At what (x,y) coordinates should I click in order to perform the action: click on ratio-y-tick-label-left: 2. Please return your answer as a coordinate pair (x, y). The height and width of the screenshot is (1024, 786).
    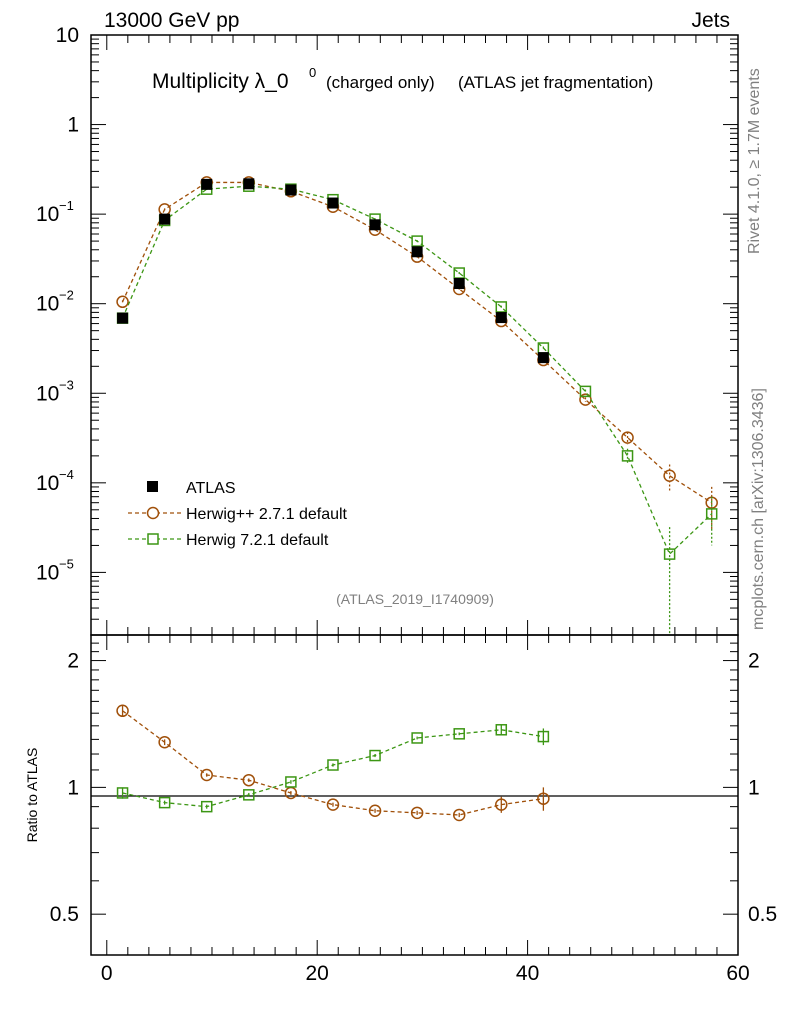
    Looking at the image, I should click on (73, 661).